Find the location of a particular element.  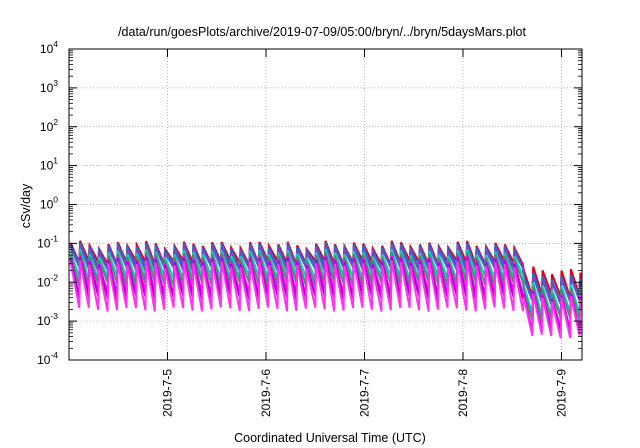

x-tick-label: 2019-7-6 is located at coordinates (266, 393).